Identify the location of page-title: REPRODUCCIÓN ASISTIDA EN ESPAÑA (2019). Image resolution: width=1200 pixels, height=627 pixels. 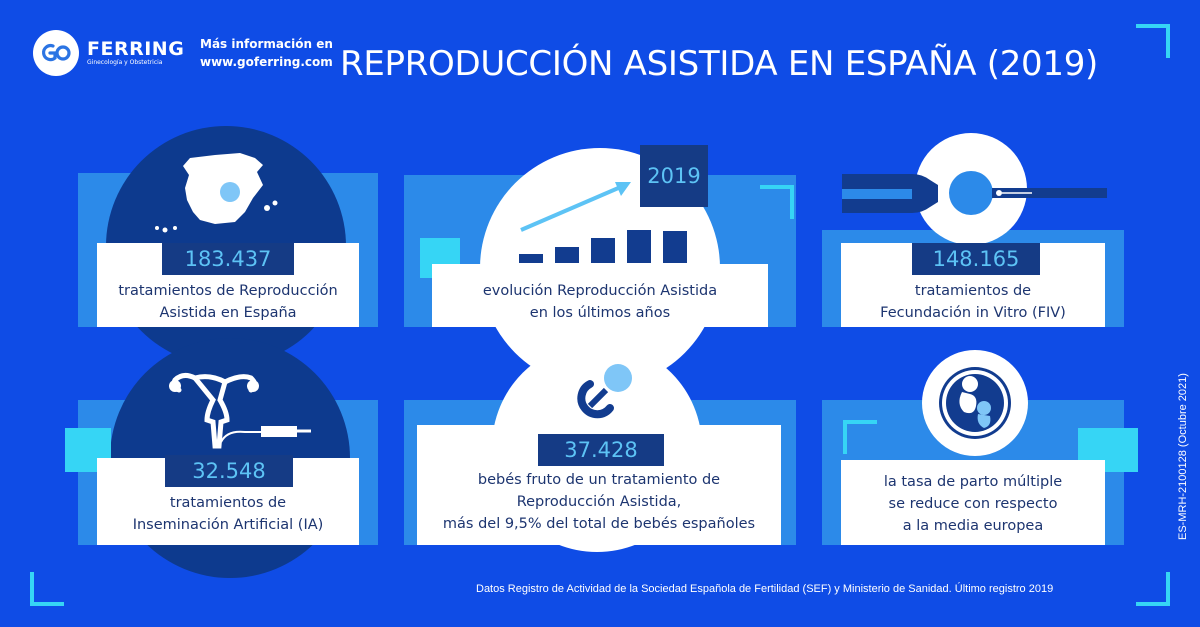
(719, 64).